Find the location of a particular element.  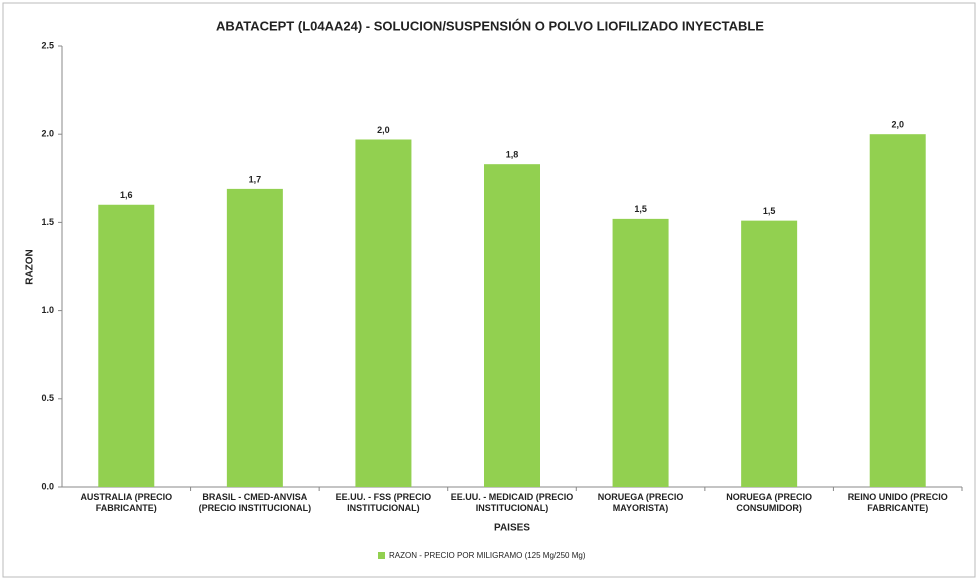

y-tick-label: 0.5 is located at coordinates (47, 398).